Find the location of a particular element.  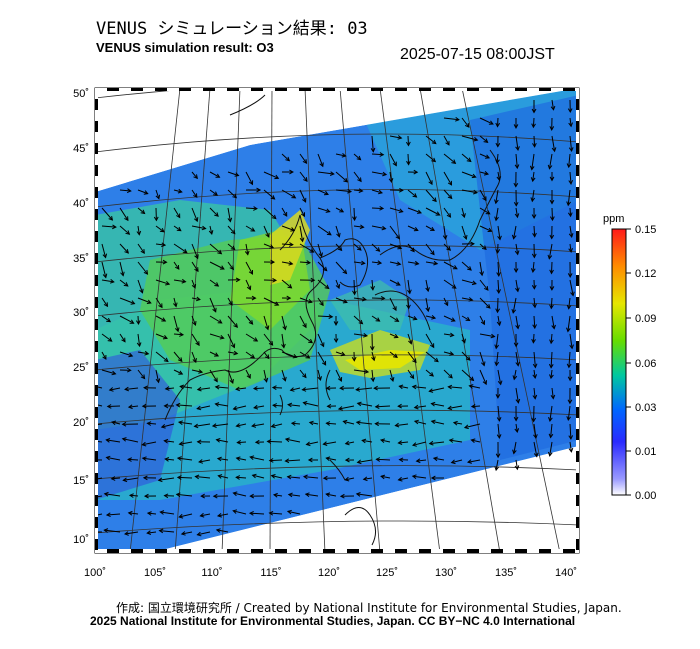

colorbar-tick: 0.03 is located at coordinates (645, 408).